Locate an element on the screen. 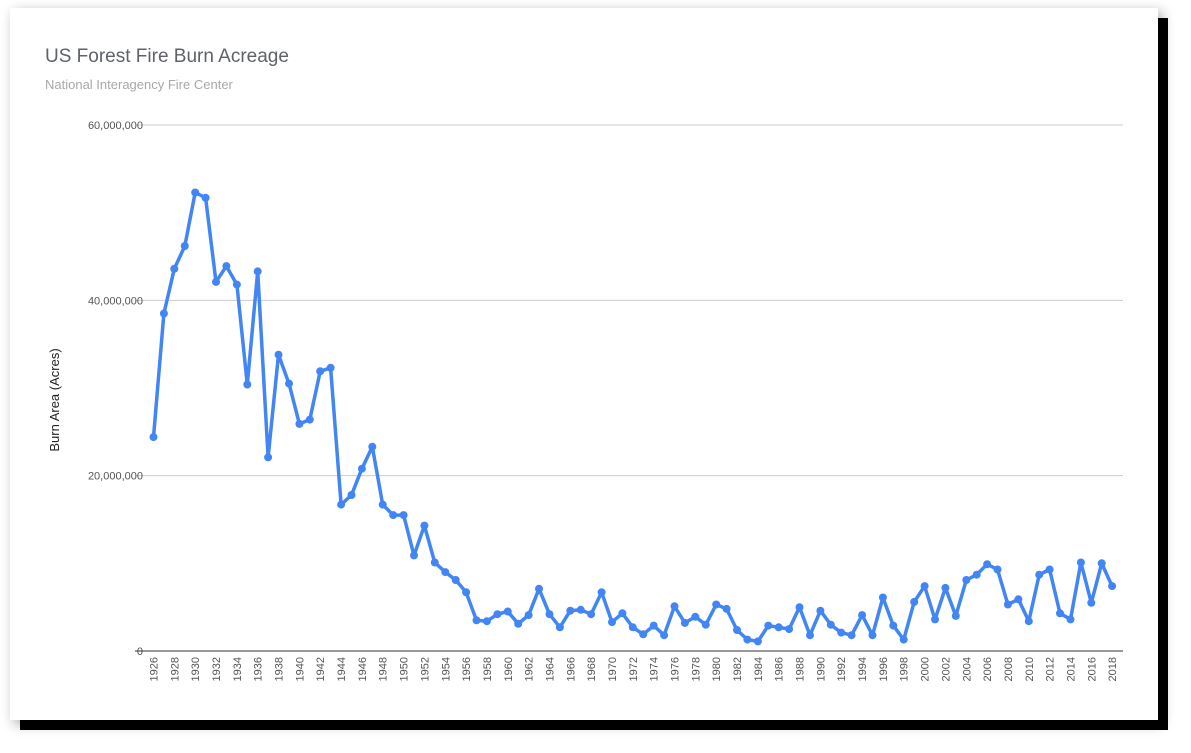 Image resolution: width=1191 pixels, height=753 pixels. y-tick-label: 20,000,000 is located at coordinates (115, 477).